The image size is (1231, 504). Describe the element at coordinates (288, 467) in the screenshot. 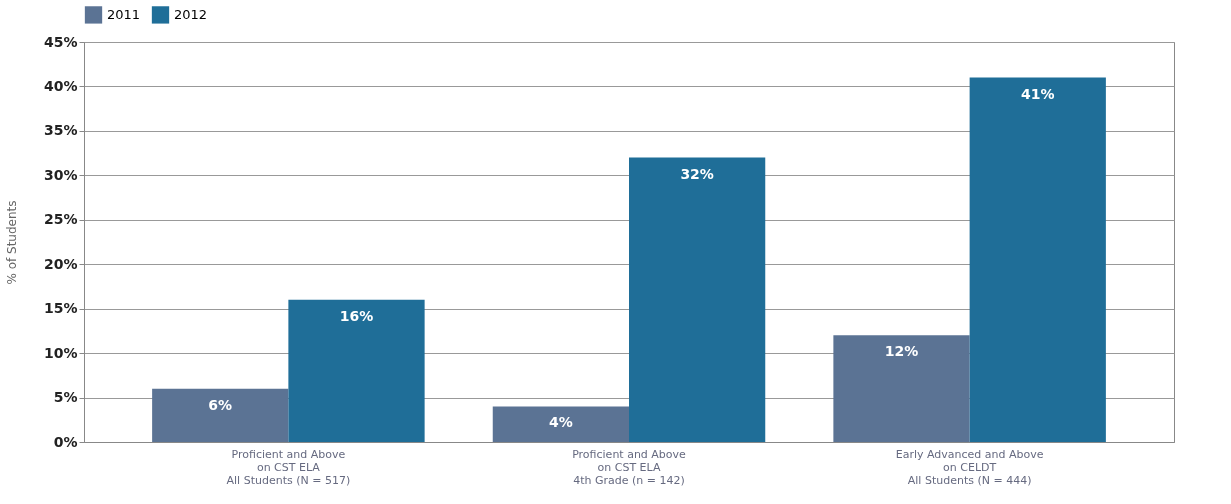

I see `x-tick-label: Proficient and Above on CST ELA All Students (N = 517)` at that location.